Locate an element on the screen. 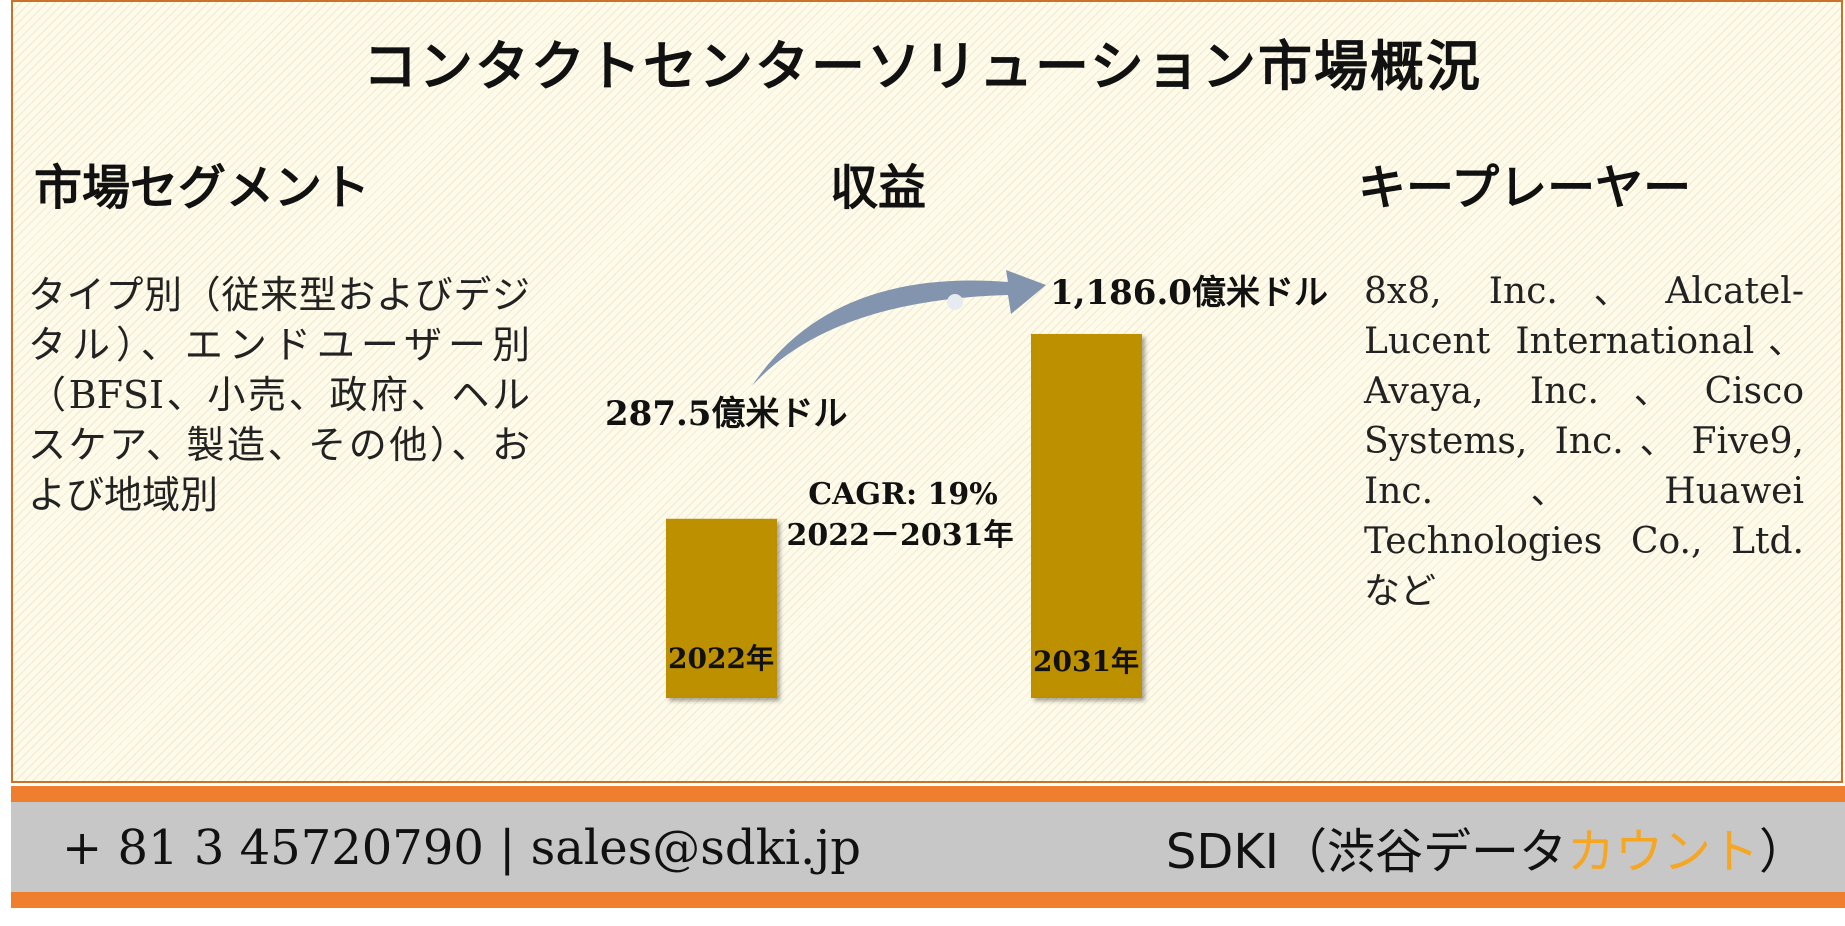 This screenshot has height=926, width=1845. bar-2022 is located at coordinates (721, 608).